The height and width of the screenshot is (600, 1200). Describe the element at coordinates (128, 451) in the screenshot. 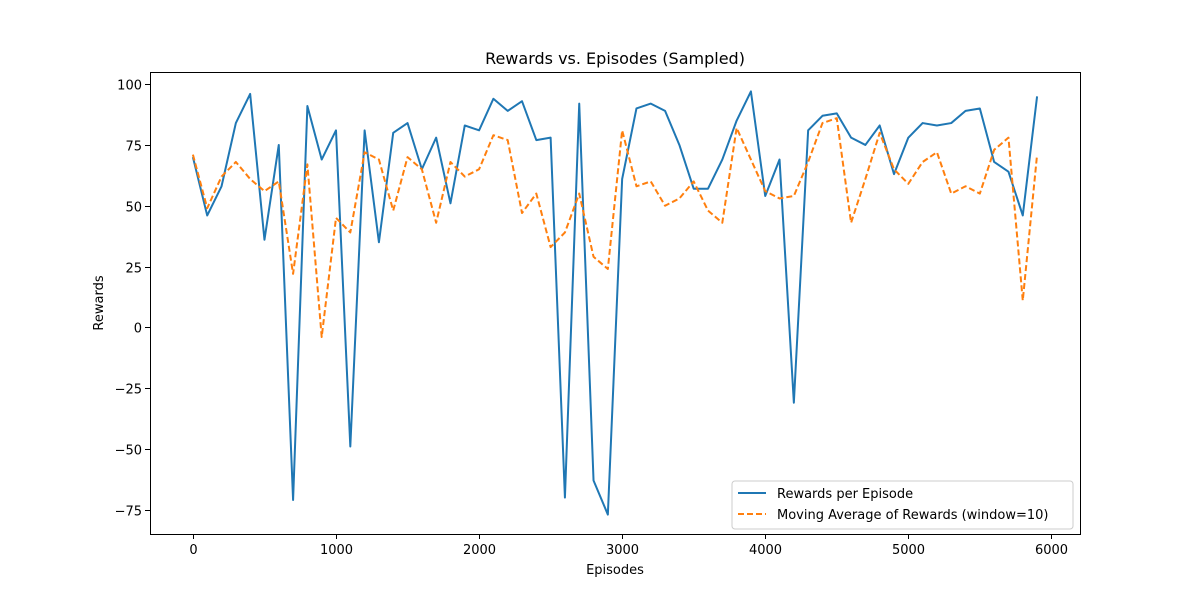

I see `y-tick-label: −50` at that location.